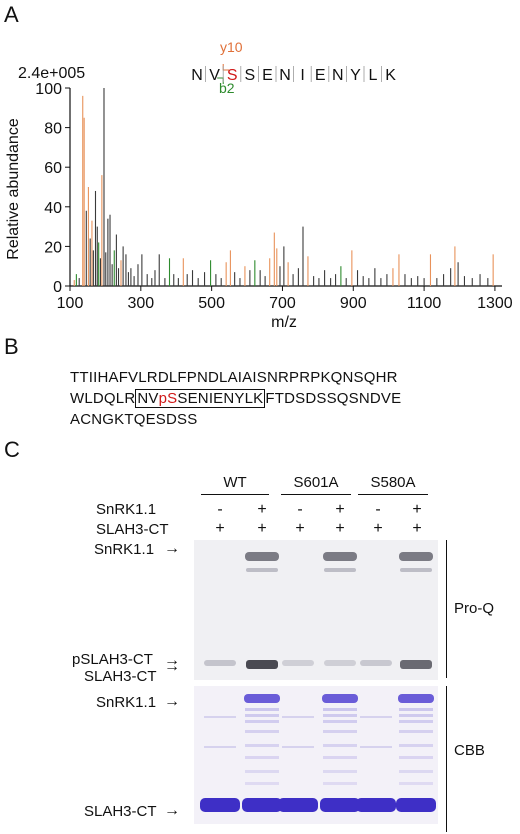  What do you see at coordinates (172, 660) in the screenshot?
I see `proq-pslah3-arrow: →` at bounding box center [172, 660].